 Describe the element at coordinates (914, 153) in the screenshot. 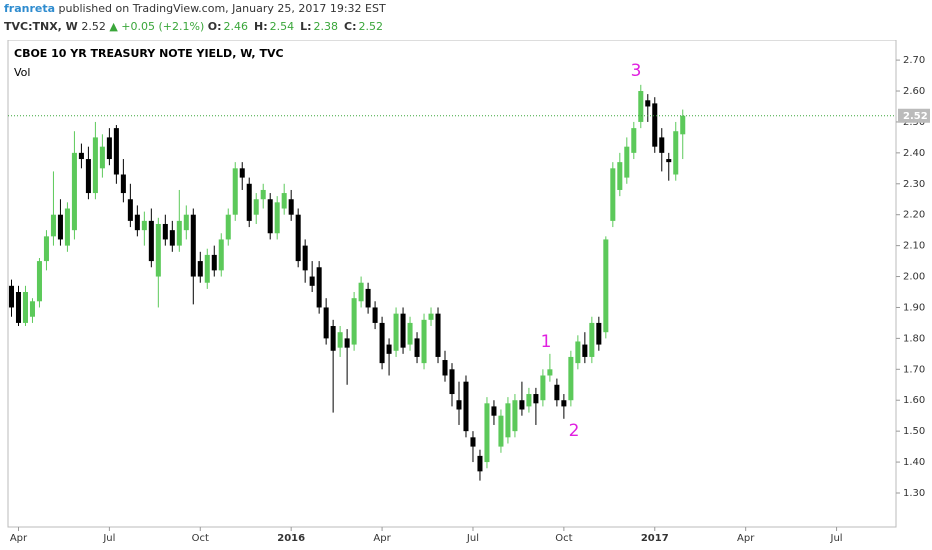

I see `y-tick-label: 2.40` at that location.